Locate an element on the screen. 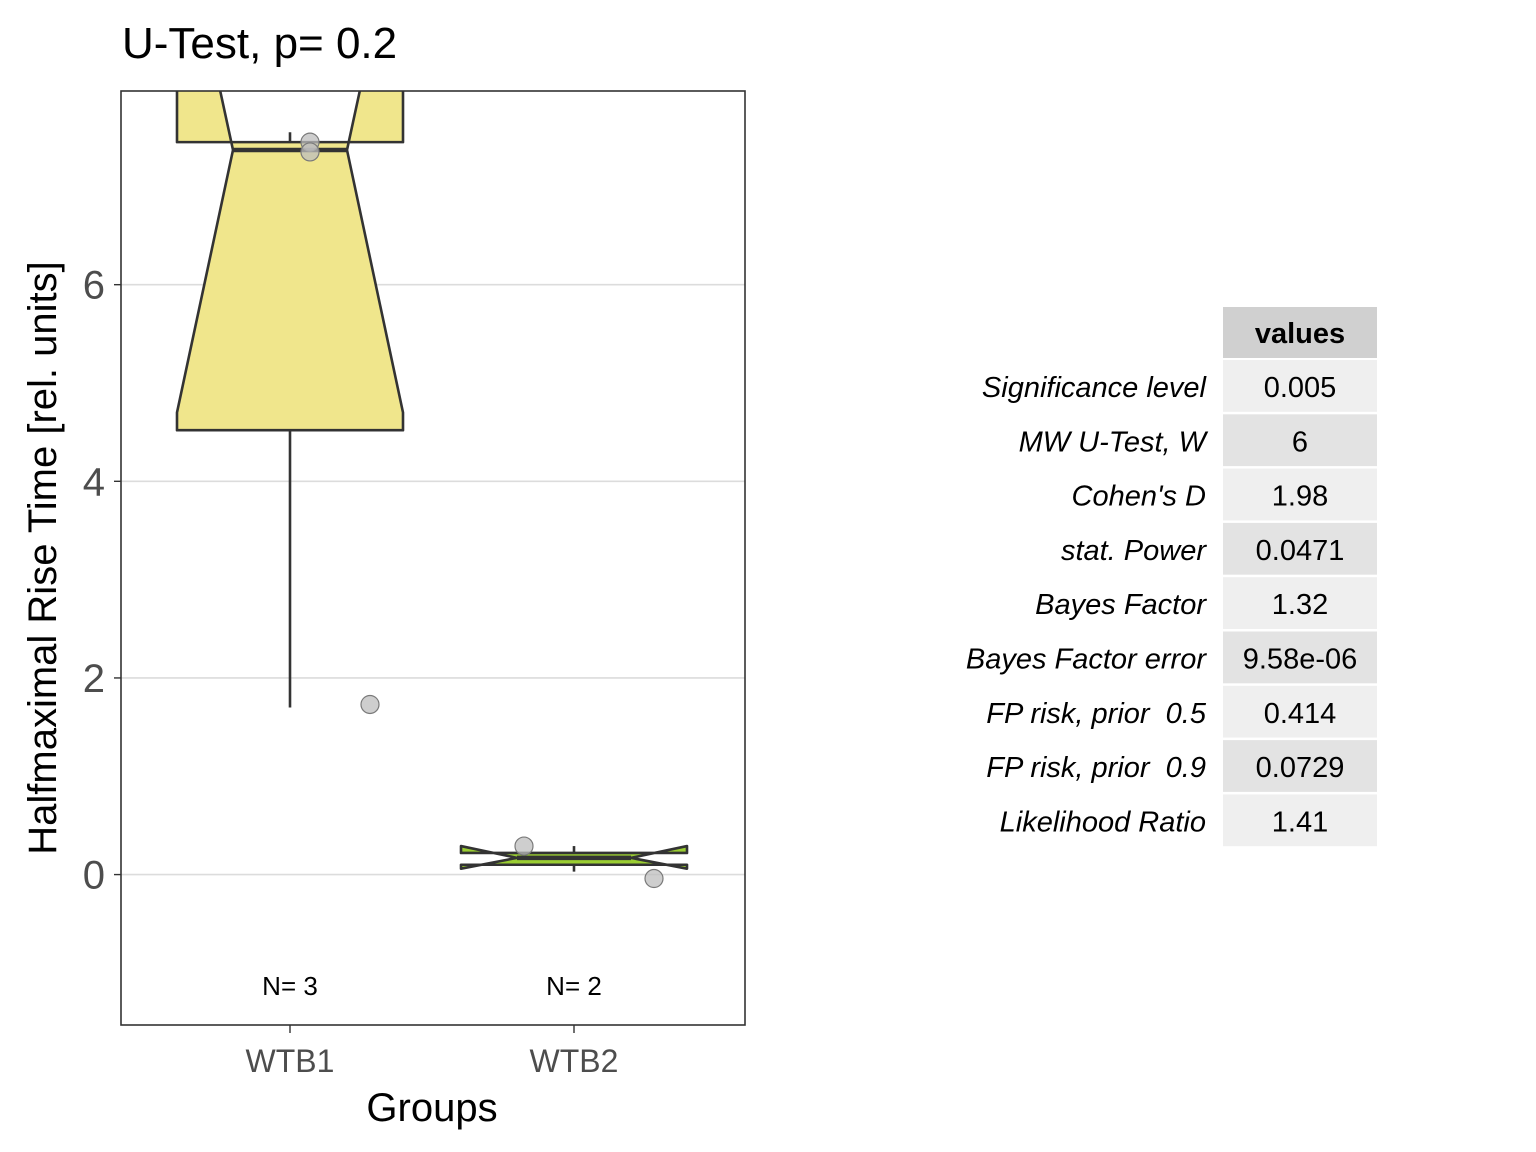  y-tick-label: 2 is located at coordinates (94, 679).